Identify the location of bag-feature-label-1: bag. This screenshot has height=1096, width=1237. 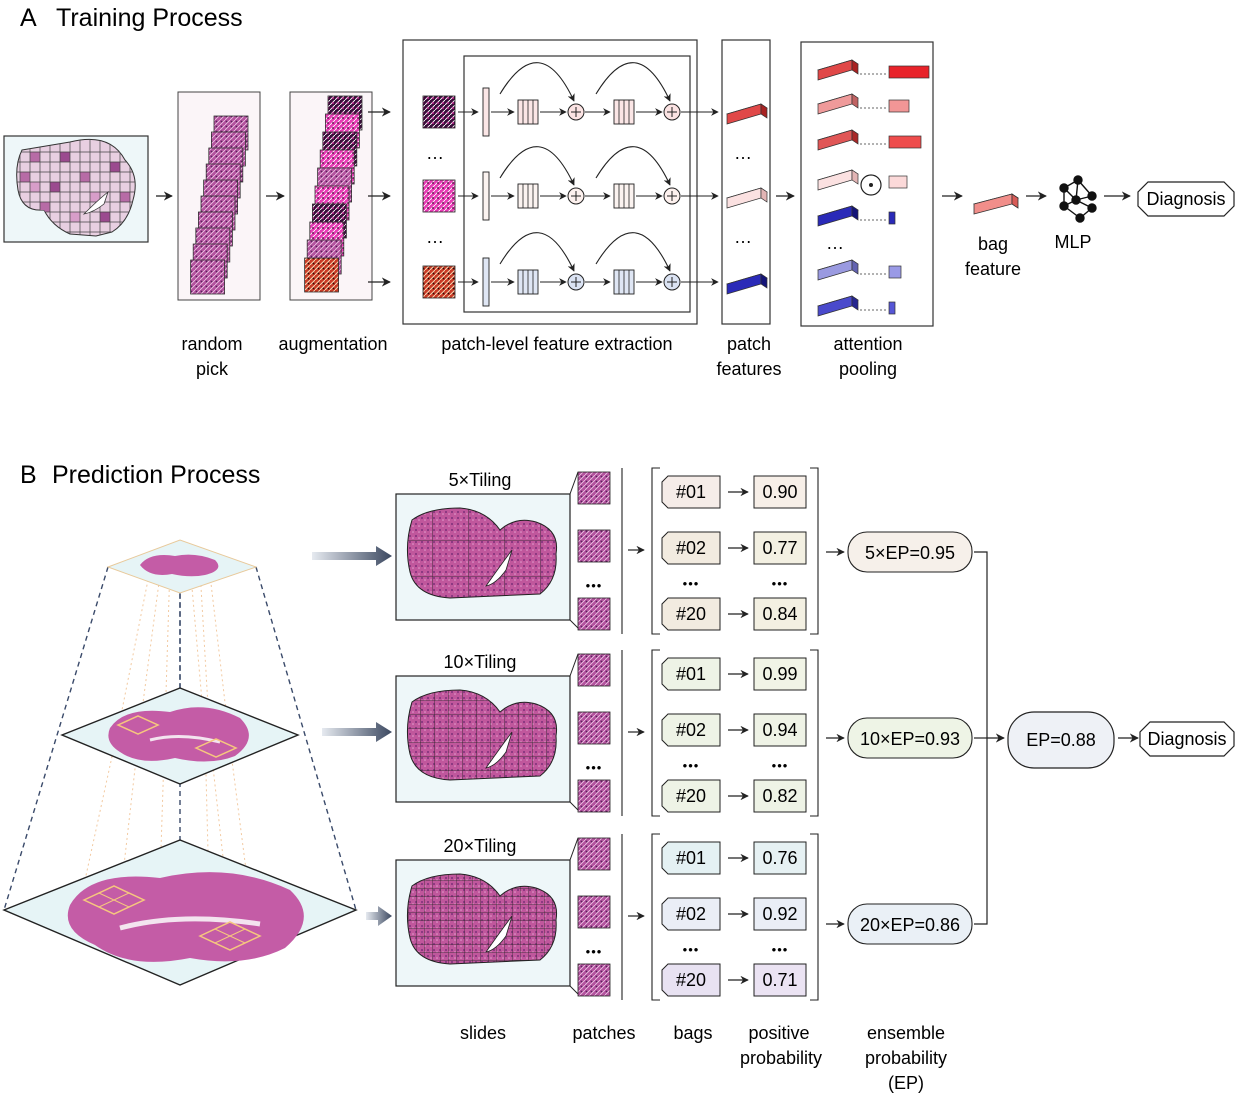
(993, 244).